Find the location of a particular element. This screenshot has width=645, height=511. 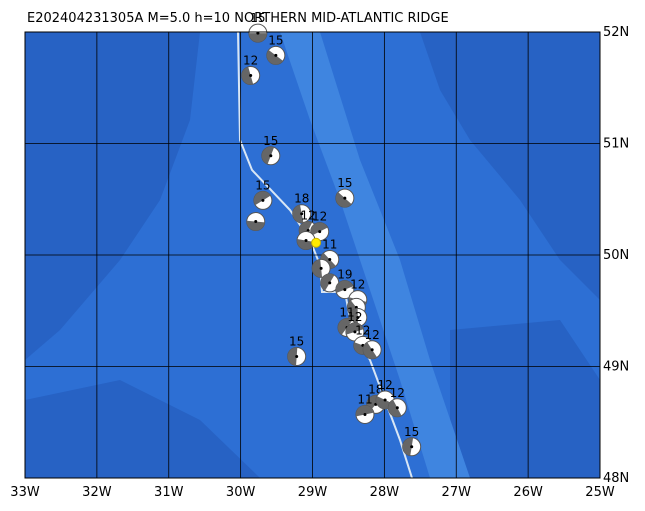

lon-label: 31W is located at coordinates (169, 492).